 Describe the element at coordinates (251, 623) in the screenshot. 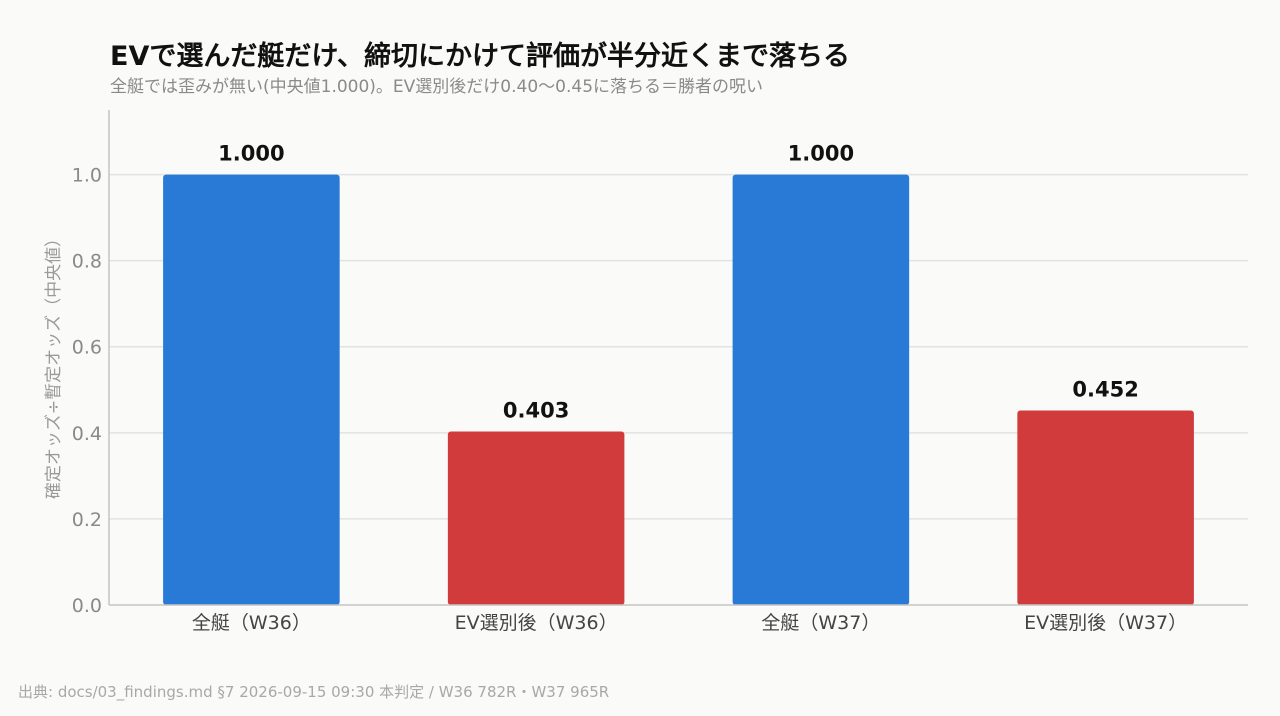

I see `x-category-label: 全艇（W36）` at that location.